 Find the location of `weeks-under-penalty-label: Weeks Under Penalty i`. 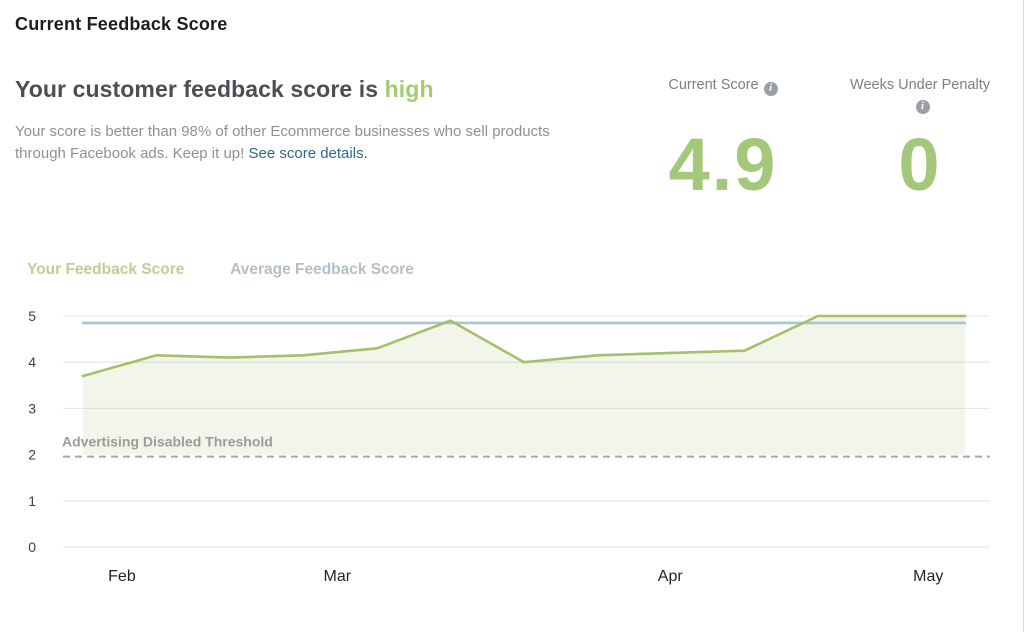

weeks-under-penalty-label: Weeks Under Penalty i is located at coordinates (920, 102).